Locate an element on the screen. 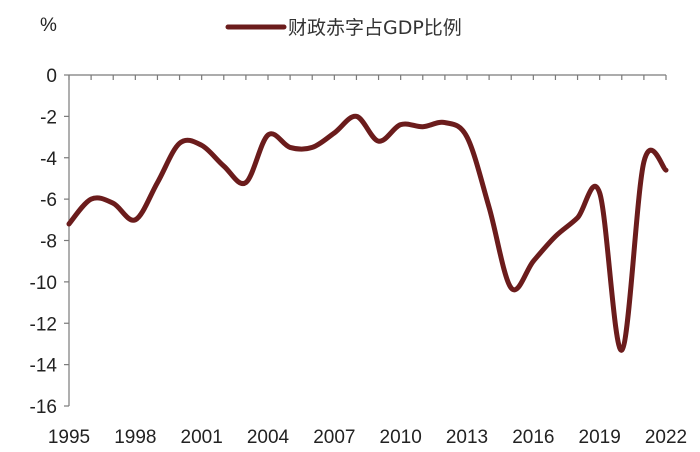  y-tick-label: -16 is located at coordinates (43, 407).